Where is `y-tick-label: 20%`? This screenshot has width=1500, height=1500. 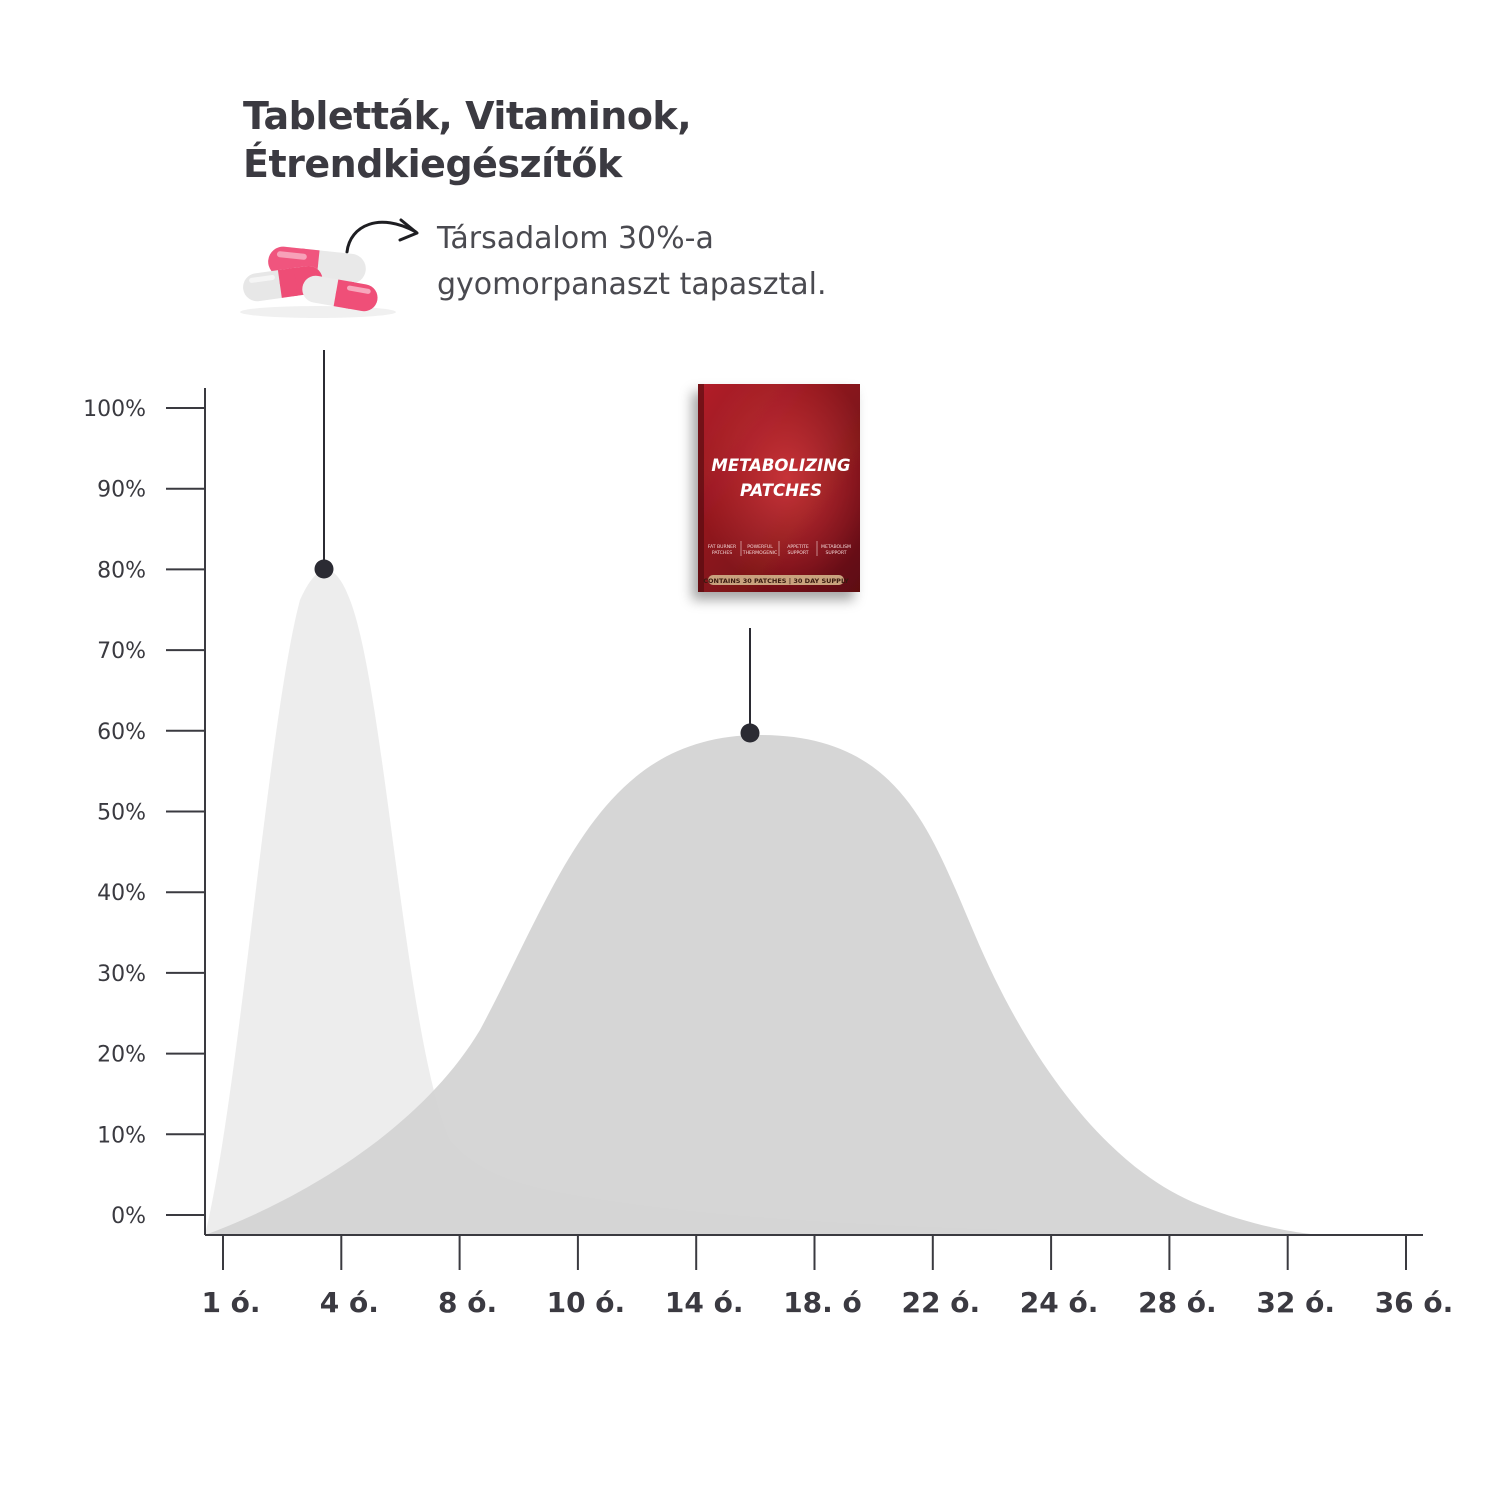 y-tick-label: 20% is located at coordinates (121, 1055).